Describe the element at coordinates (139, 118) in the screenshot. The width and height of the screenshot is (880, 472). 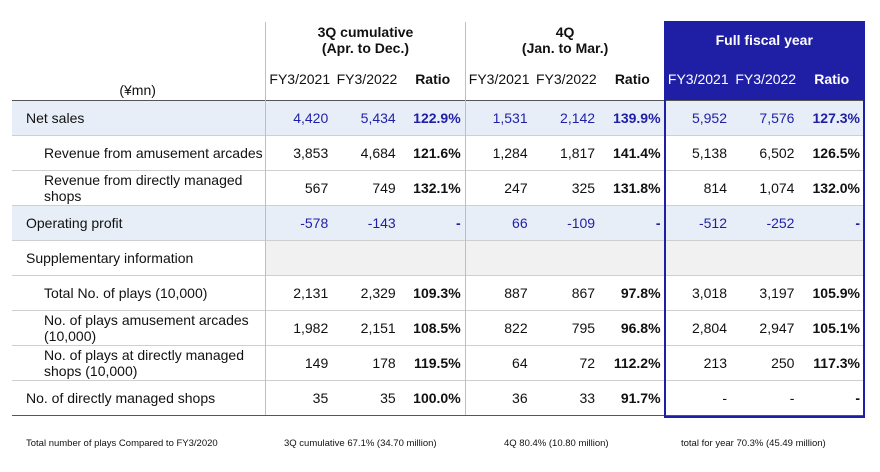
I see `row-label: Net sales` at that location.